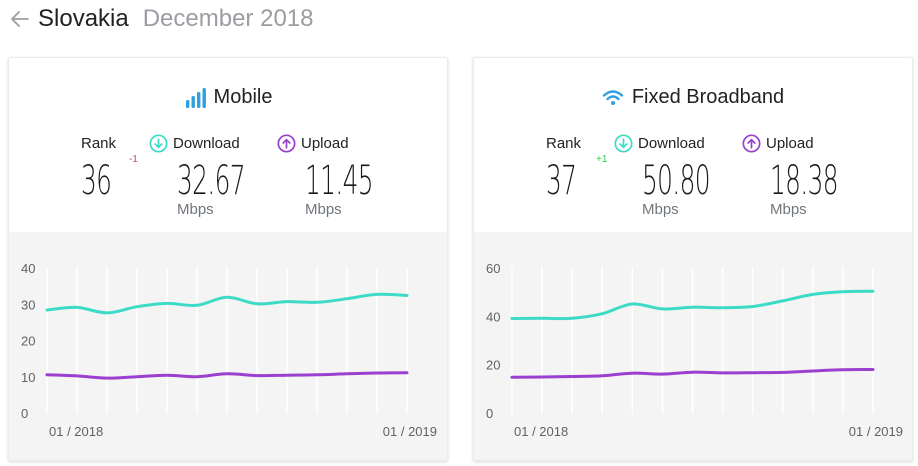 Image resolution: width=918 pixels, height=466 pixels. Describe the element at coordinates (613, 97) in the screenshot. I see `wifi-icon` at that location.